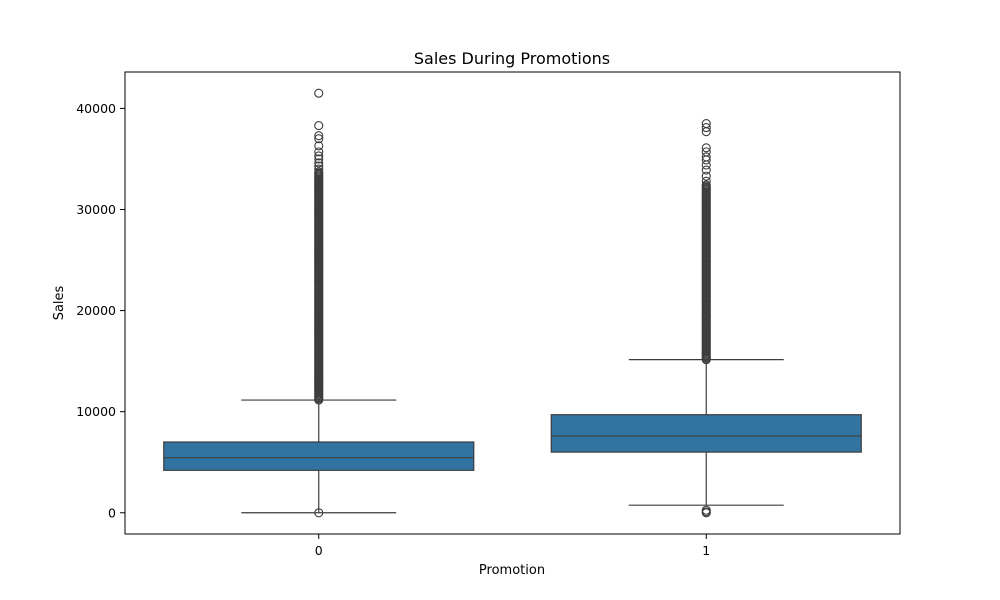 This screenshot has height=600, width=1000. I want to click on y-tick-label: 20000, so click(96, 310).